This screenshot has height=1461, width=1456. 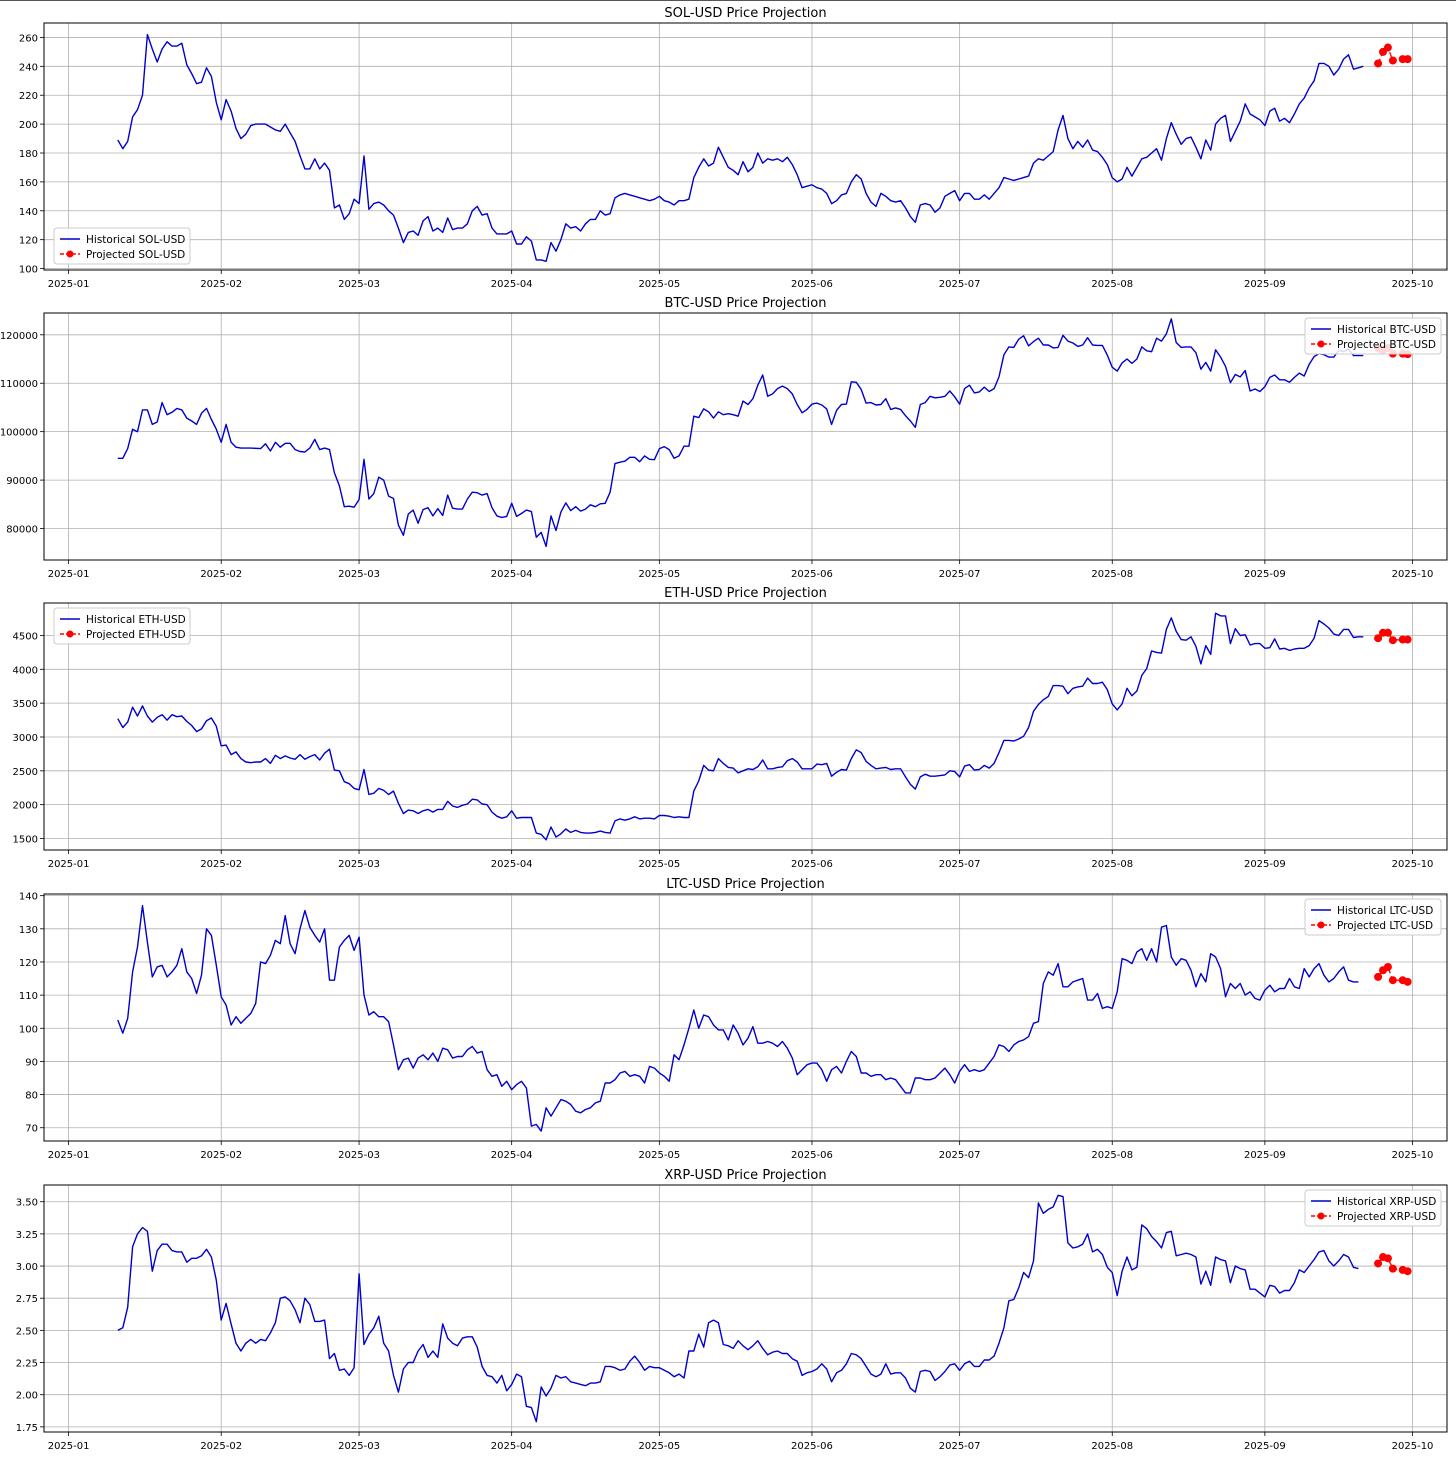 I want to click on y-tick-label: 1.75, so click(x=27, y=1428).